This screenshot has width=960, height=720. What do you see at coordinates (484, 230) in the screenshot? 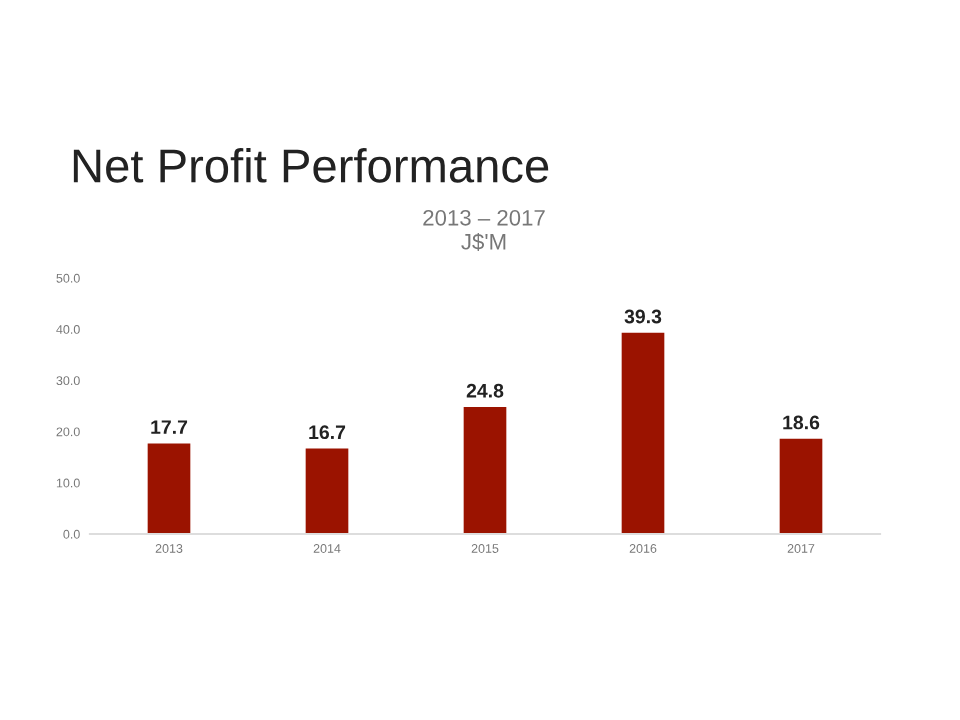
I see `chart-subtitle: 2013 – 2017 J$'M` at bounding box center [484, 230].